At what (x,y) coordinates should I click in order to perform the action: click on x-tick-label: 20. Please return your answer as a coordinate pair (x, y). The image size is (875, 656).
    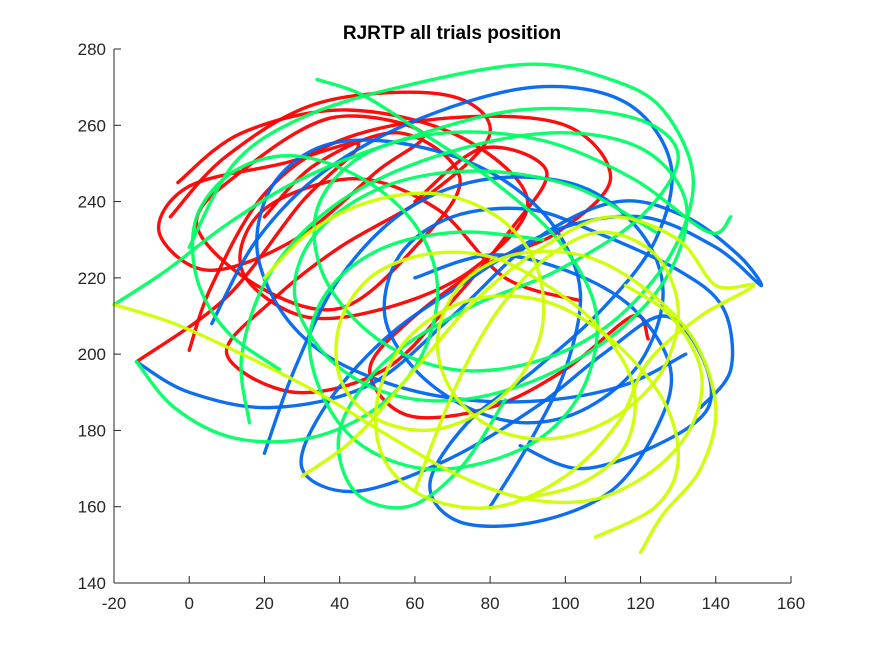
    Looking at the image, I should click on (264, 603).